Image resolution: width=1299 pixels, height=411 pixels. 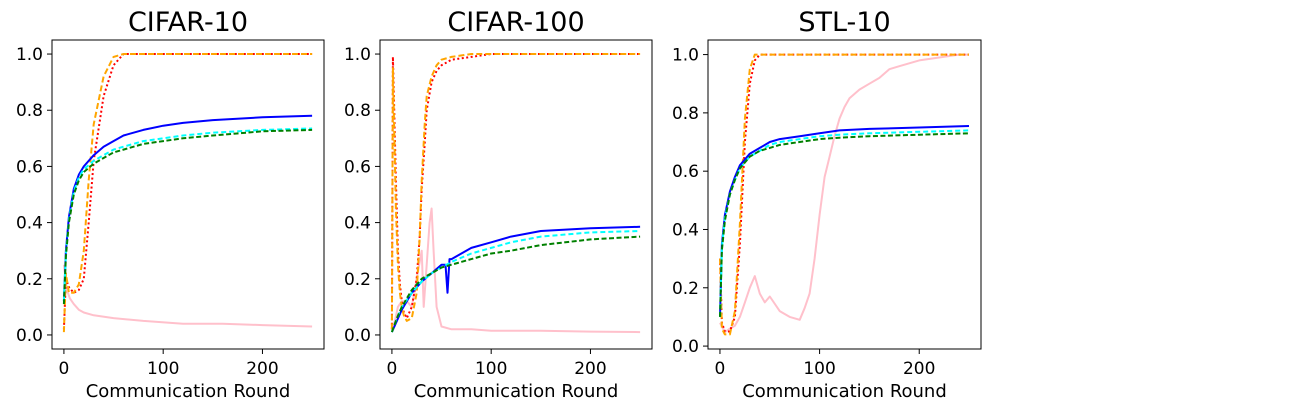 I want to click on chart-title: CIFAR-100, so click(x=515, y=22).